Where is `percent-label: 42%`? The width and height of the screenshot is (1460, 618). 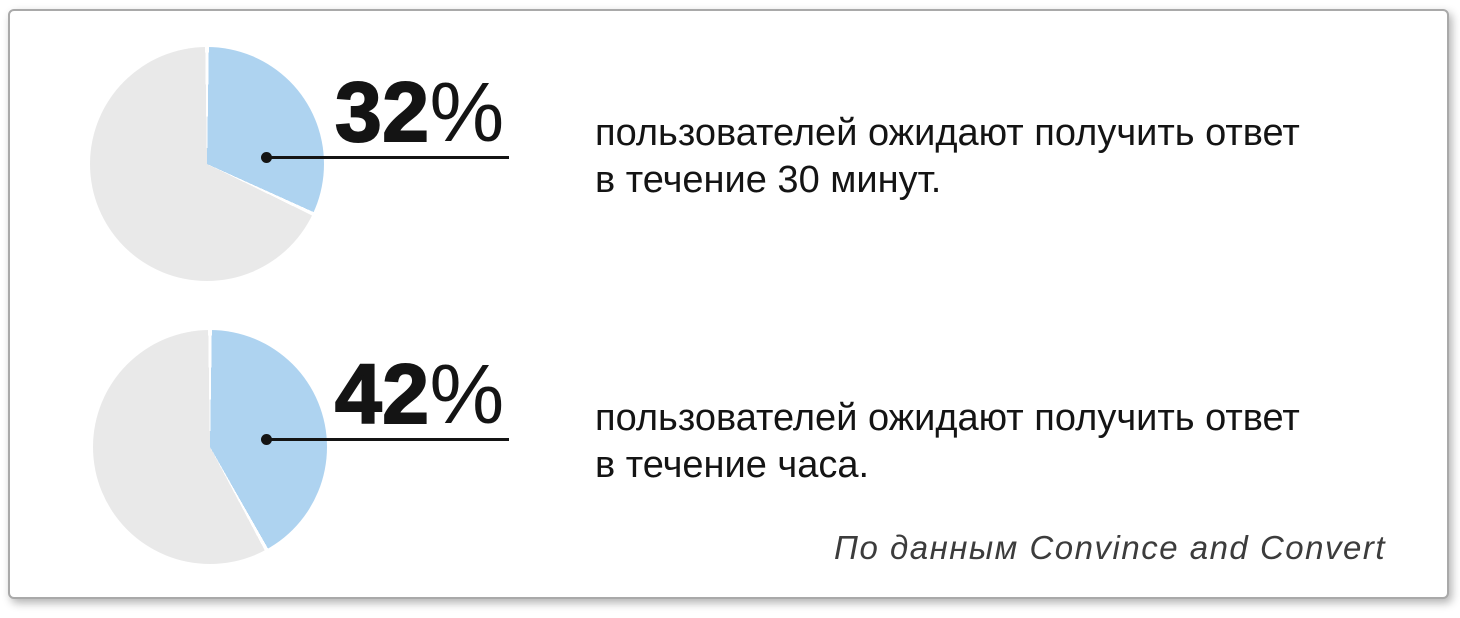 percent-label: 42% is located at coordinates (419, 394).